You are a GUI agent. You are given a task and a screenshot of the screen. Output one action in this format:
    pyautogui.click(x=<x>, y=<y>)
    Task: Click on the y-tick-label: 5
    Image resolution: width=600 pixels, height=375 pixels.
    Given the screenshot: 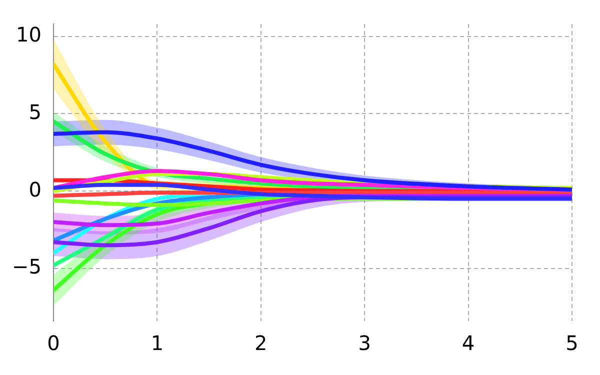 What is the action you would take?
    pyautogui.click(x=35, y=112)
    